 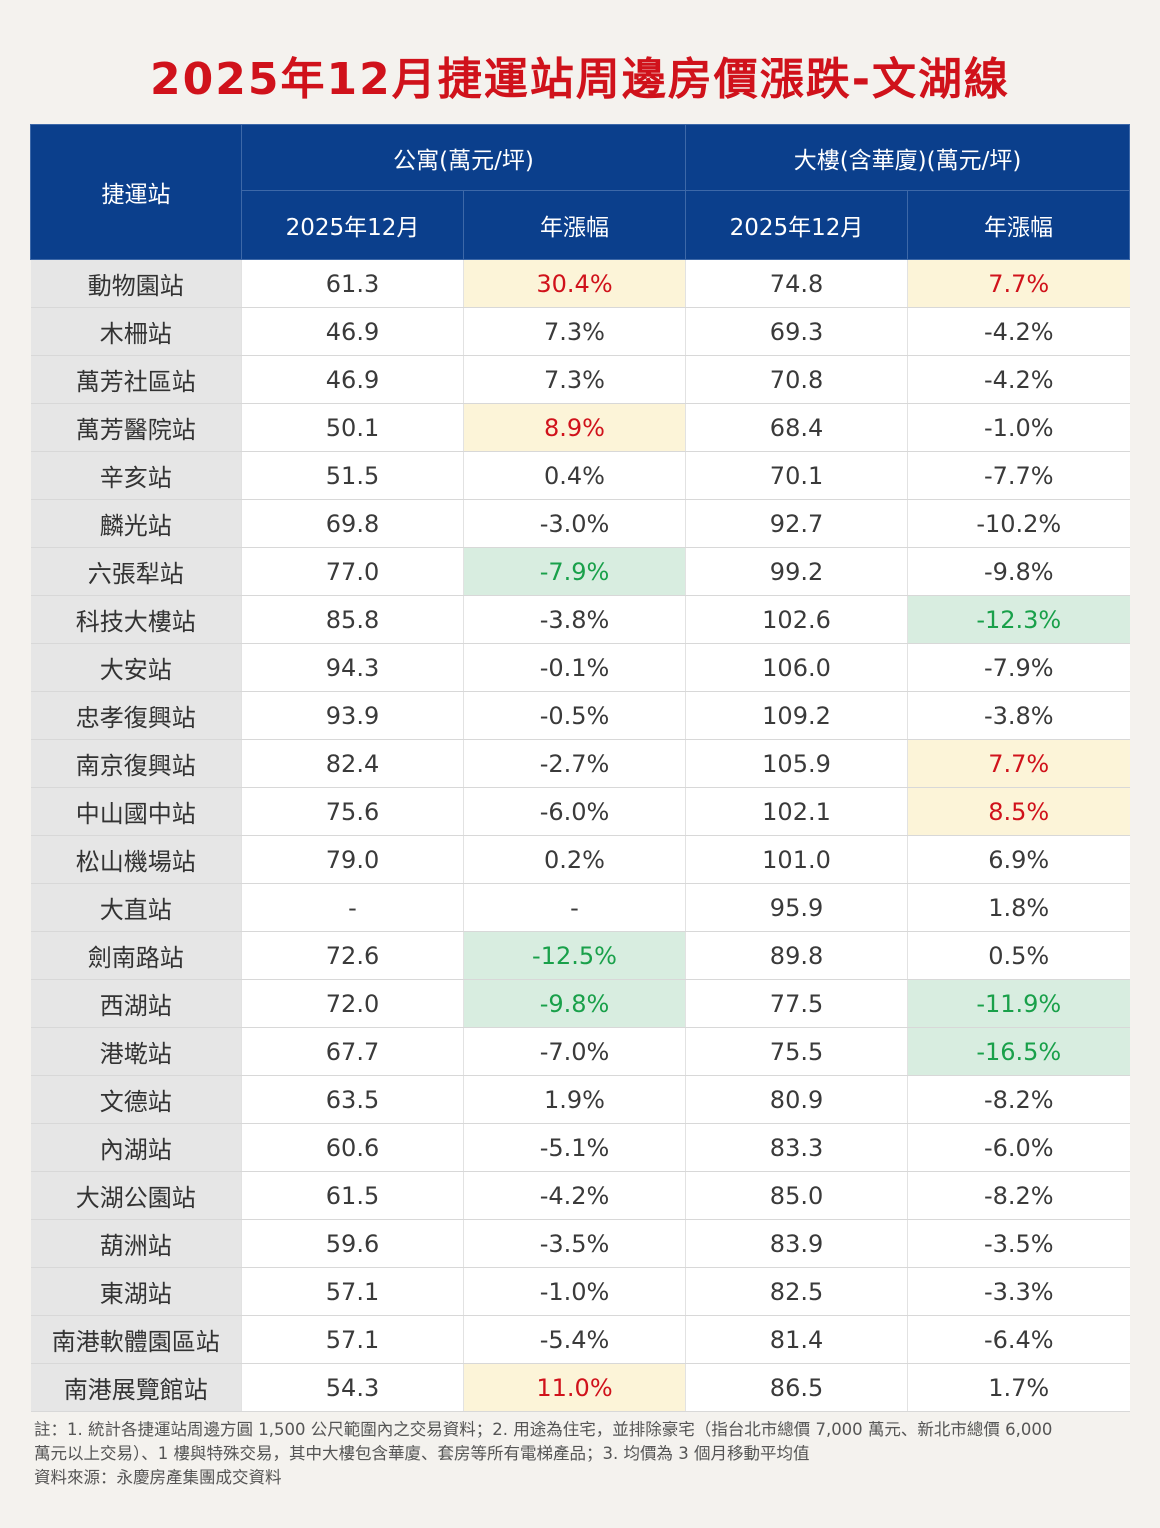 I want to click on station-cell: 內湖站, so click(x=136, y=1147).